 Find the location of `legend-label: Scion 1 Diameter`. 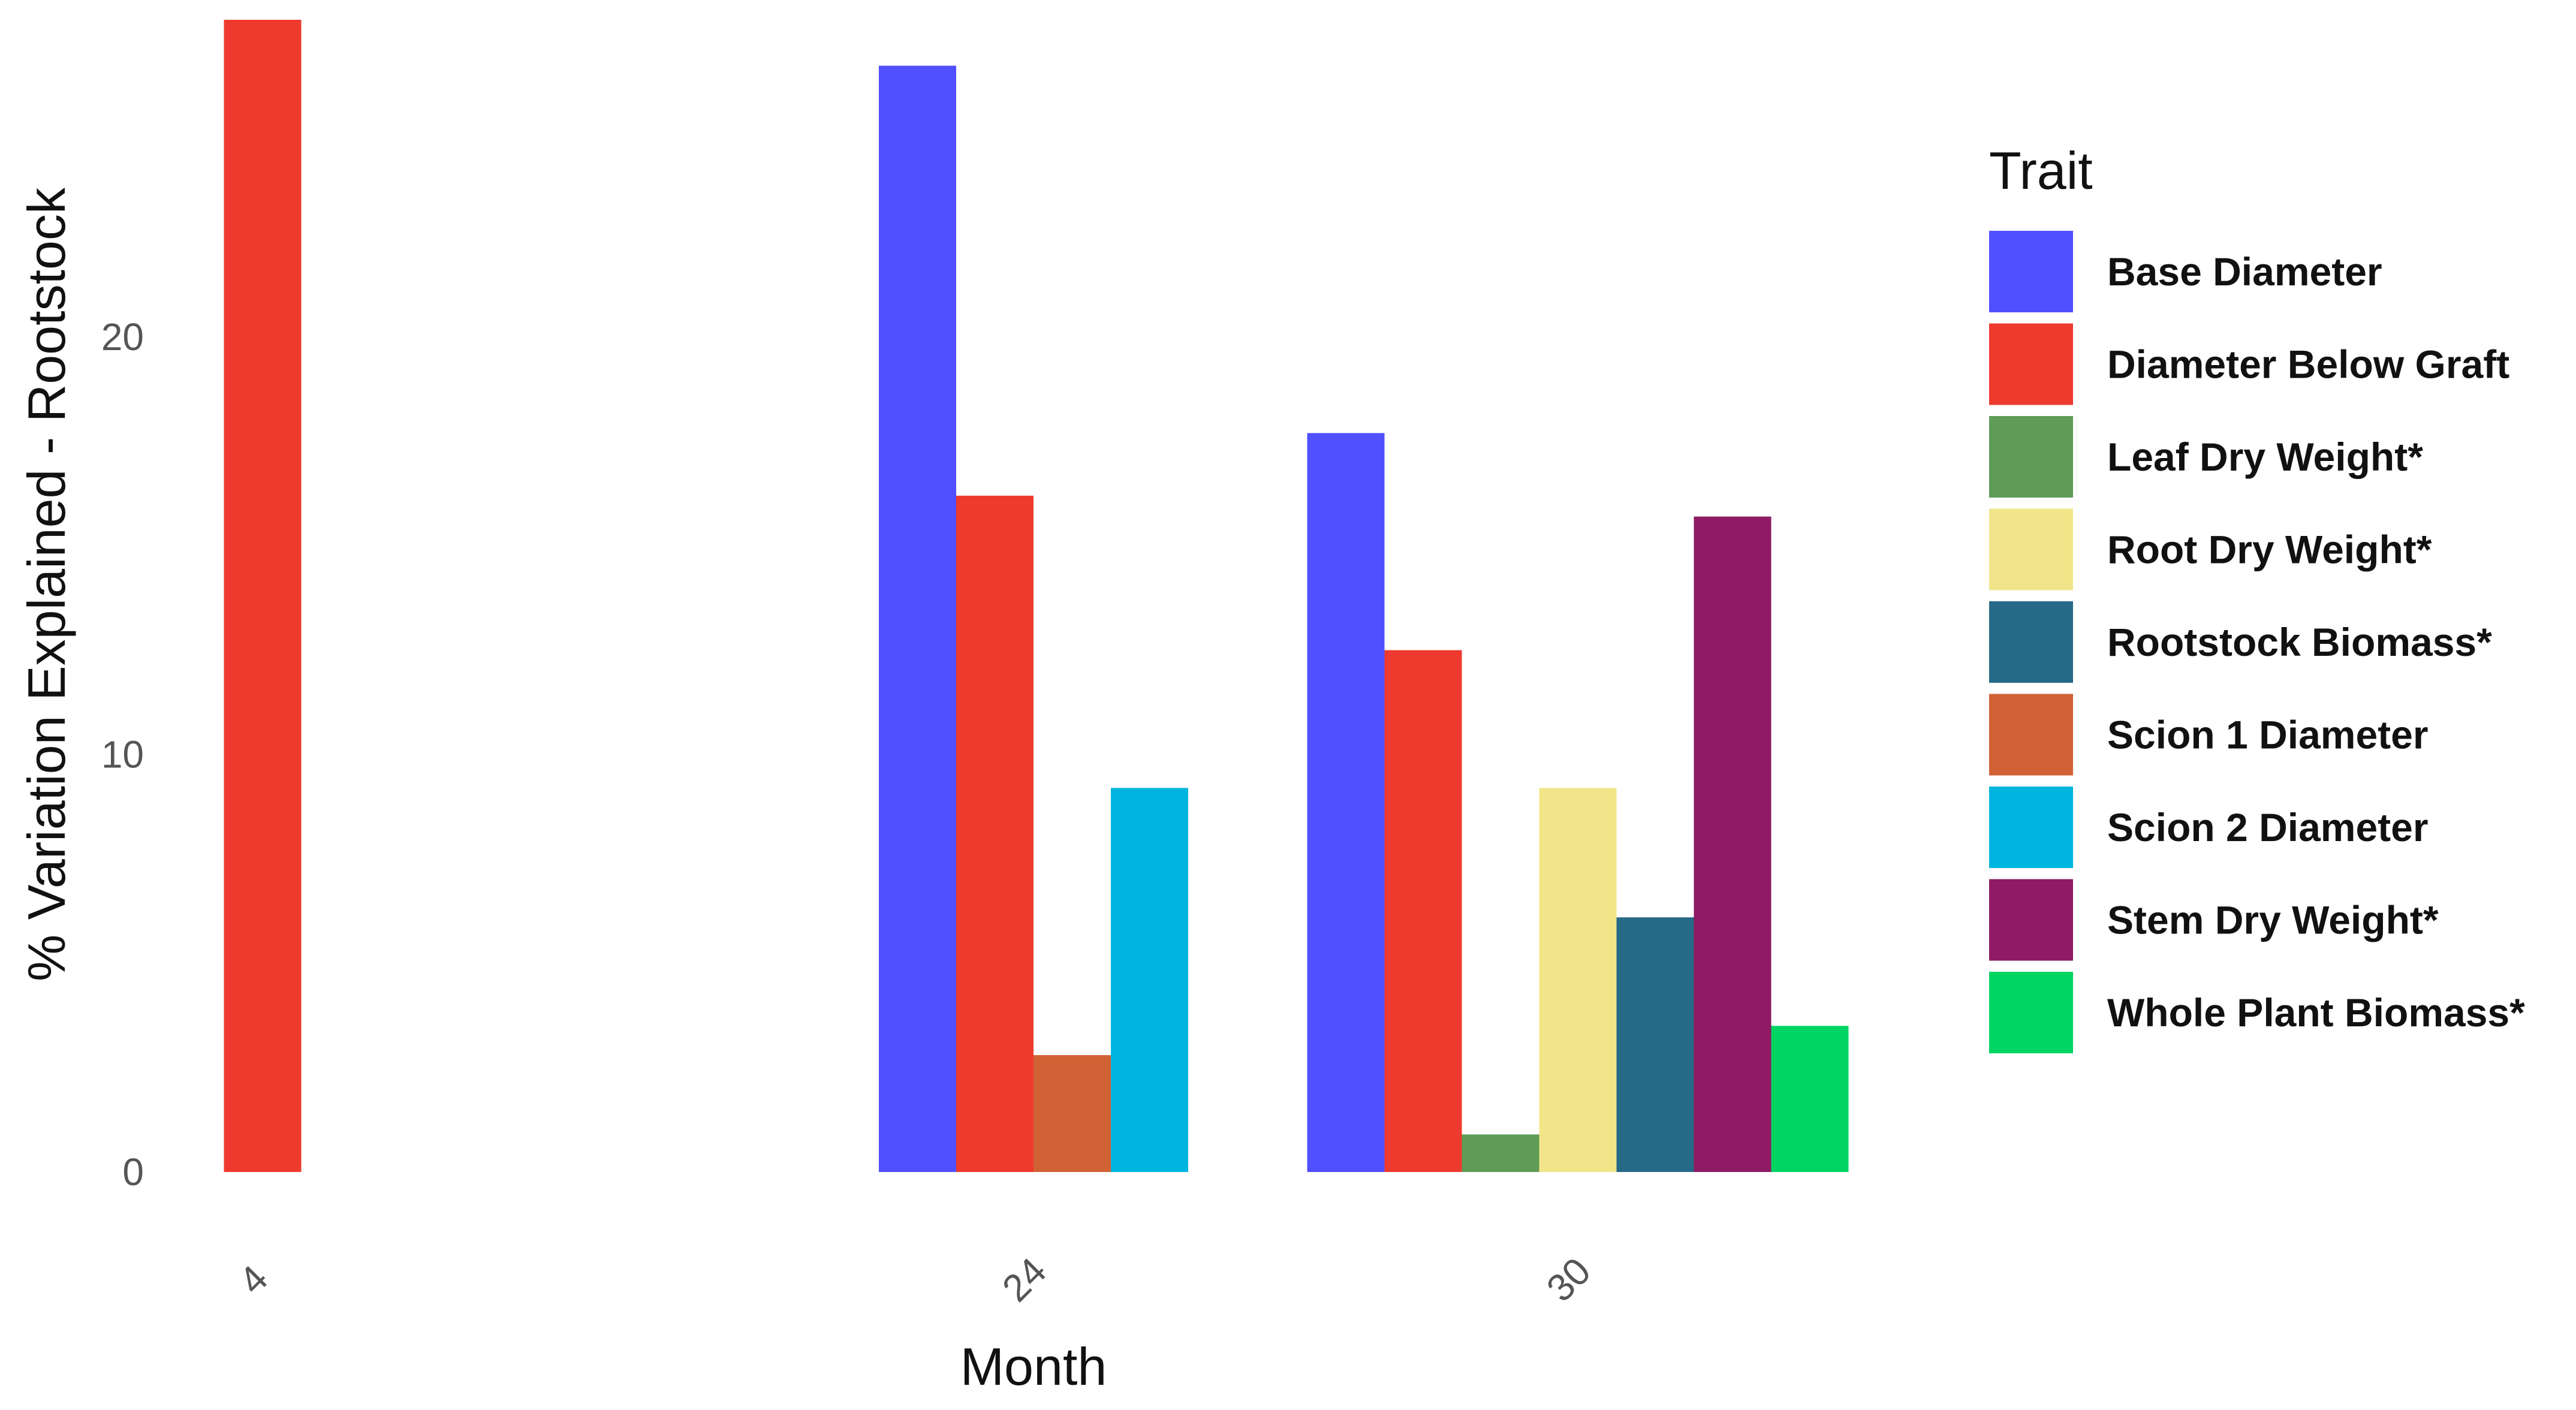

legend-label: Scion 1 Diameter is located at coordinates (2268, 735).